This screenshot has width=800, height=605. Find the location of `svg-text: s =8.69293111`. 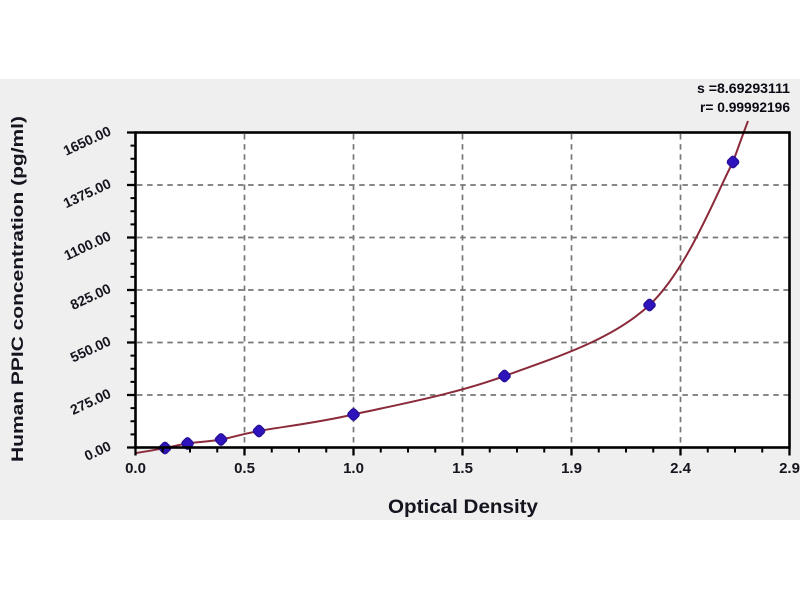

svg-text: s =8.69293111 is located at coordinates (743, 88).